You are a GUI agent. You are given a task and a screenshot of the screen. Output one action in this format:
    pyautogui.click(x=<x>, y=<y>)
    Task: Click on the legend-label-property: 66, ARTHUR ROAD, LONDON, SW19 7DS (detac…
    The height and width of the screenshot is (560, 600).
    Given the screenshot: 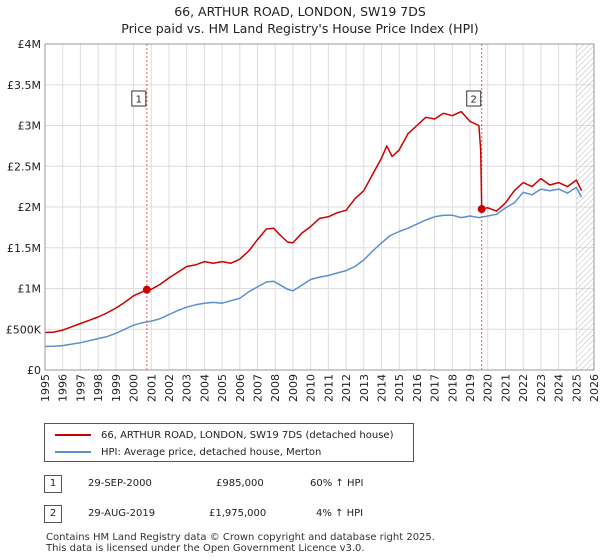 What is the action you would take?
    pyautogui.click(x=247, y=435)
    